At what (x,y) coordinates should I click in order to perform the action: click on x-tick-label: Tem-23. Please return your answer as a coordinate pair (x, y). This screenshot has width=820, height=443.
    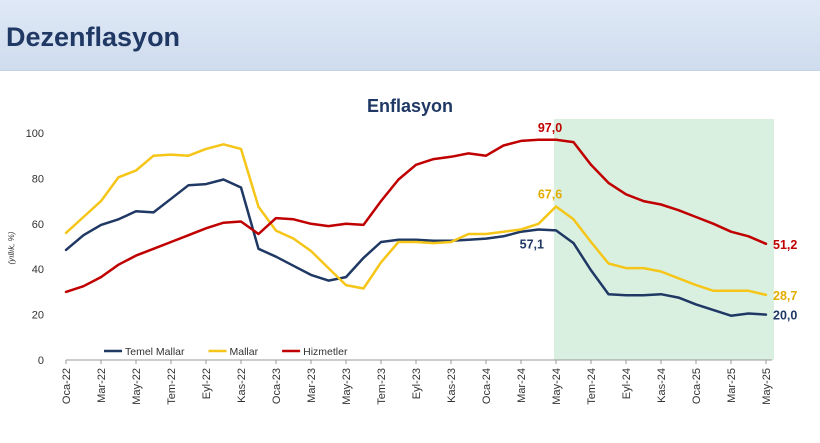
    Looking at the image, I should click on (382, 386).